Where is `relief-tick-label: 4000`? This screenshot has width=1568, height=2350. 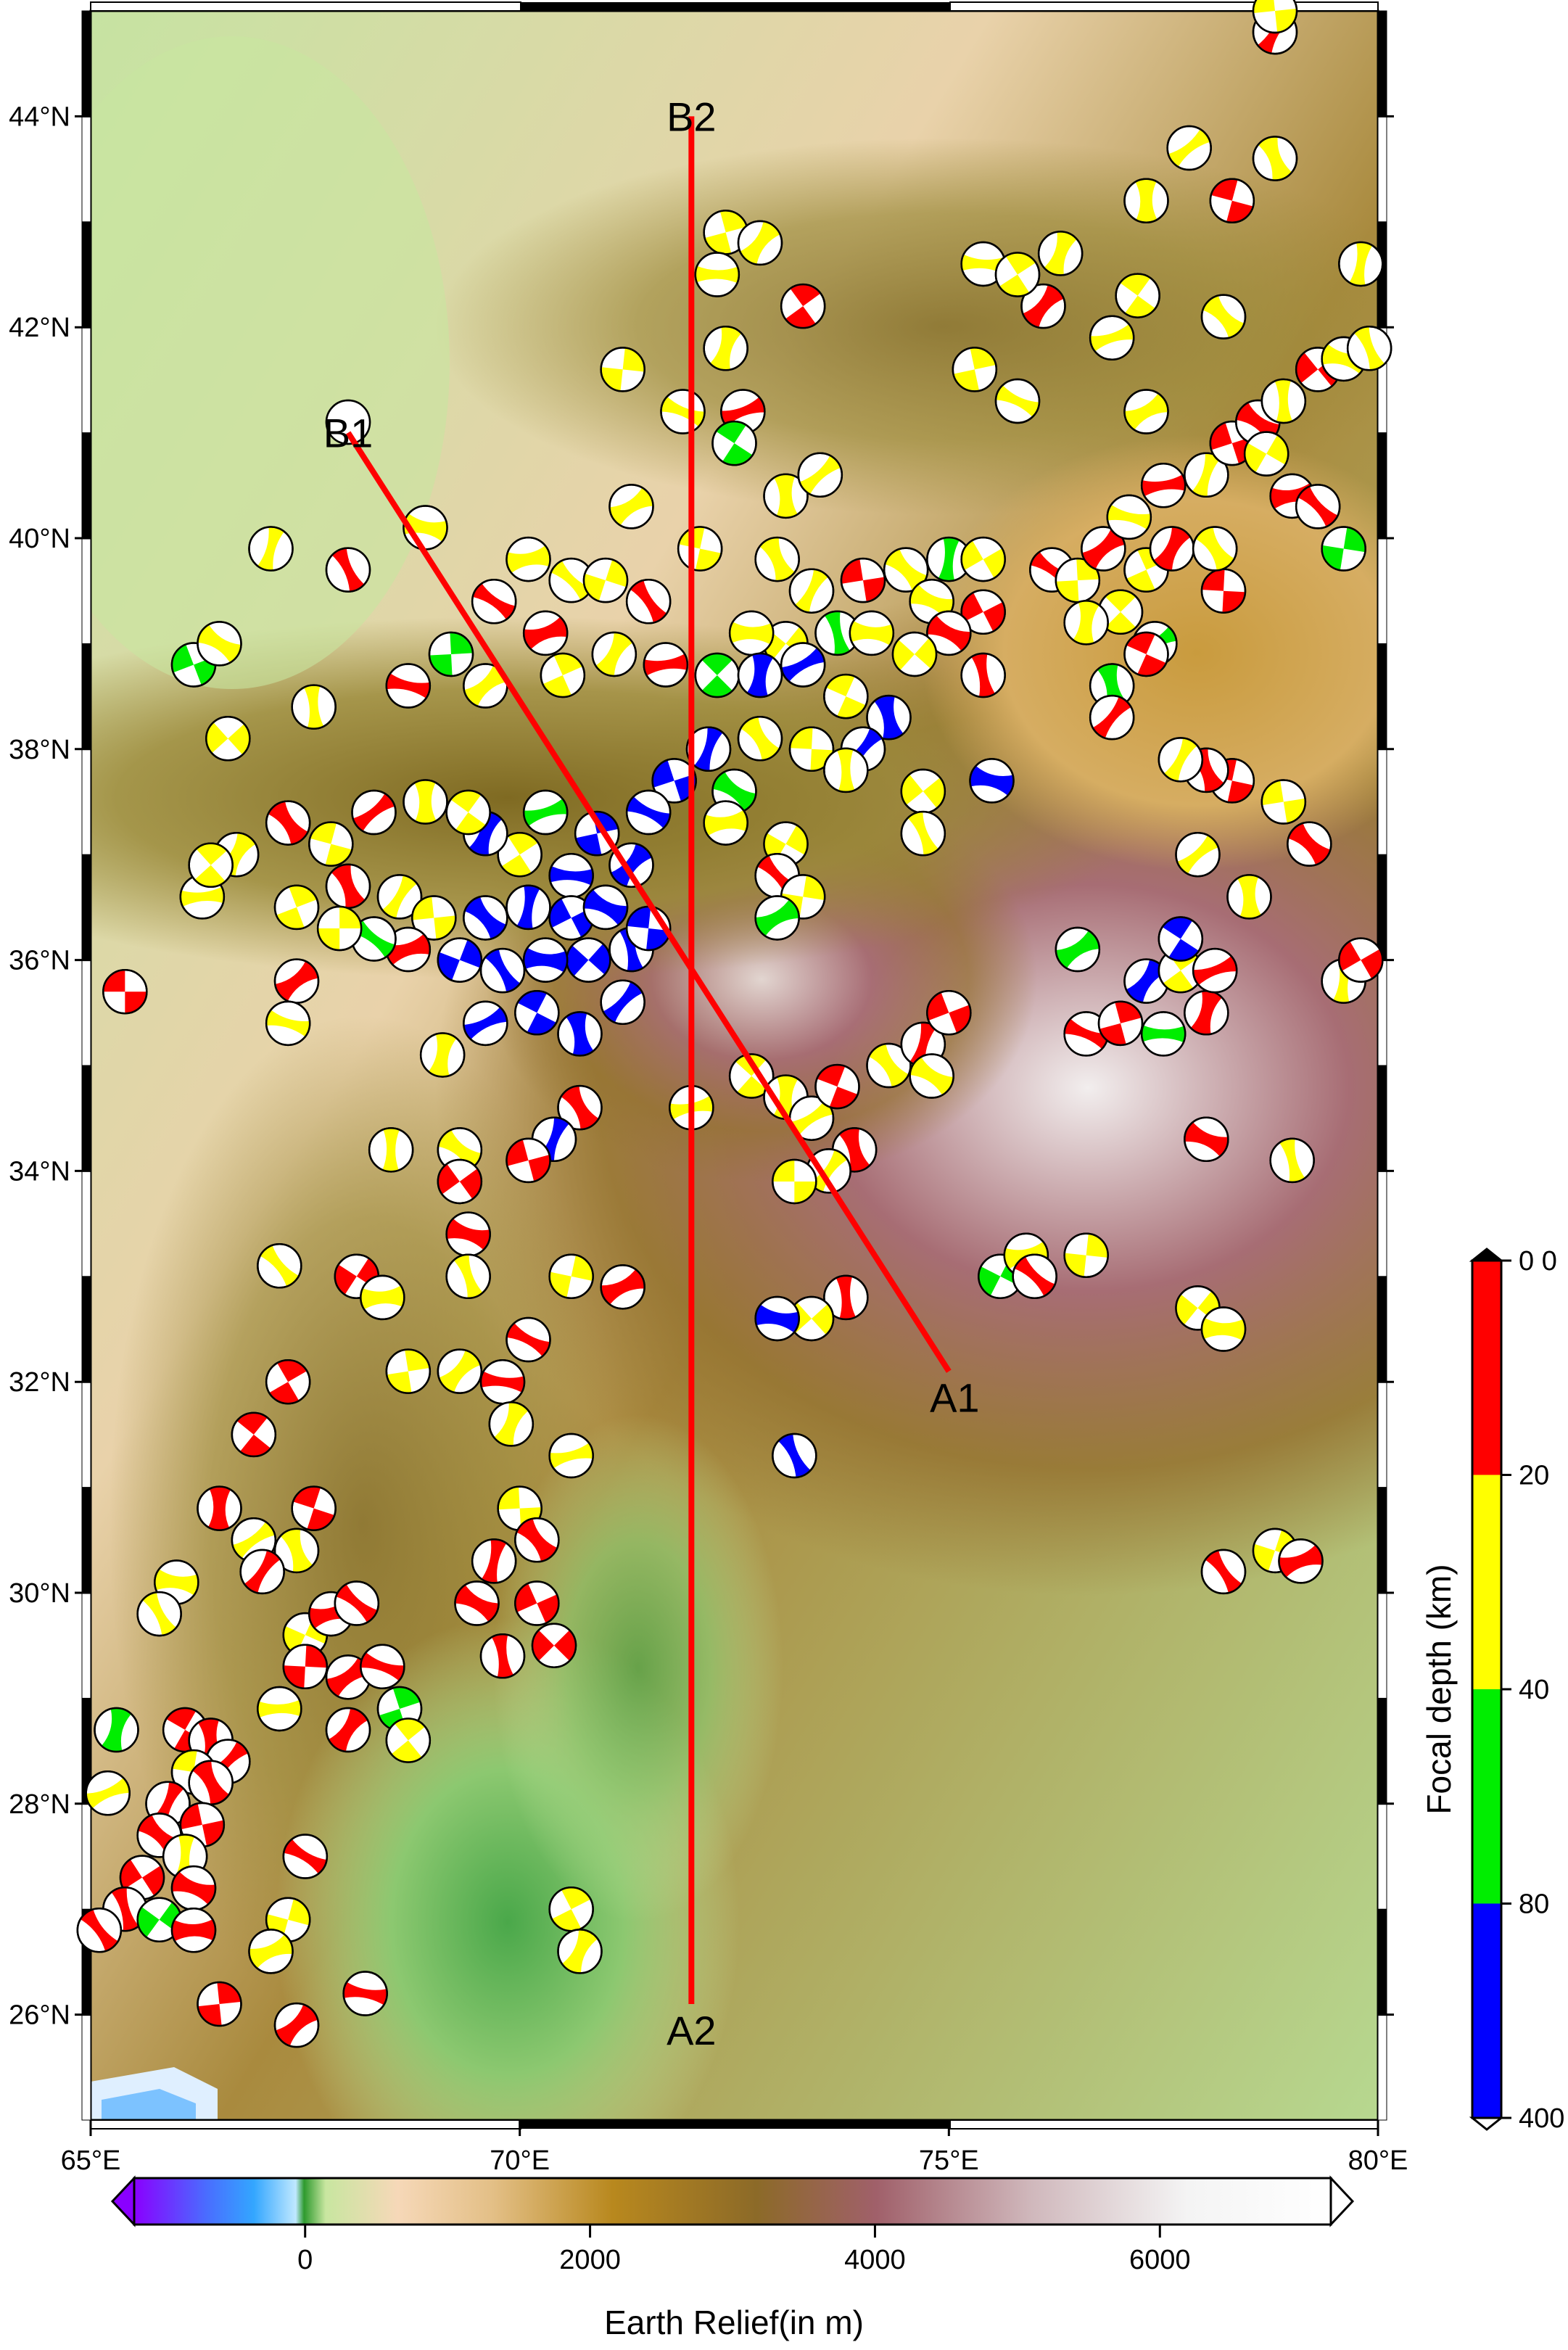
relief-tick-label: 4000 is located at coordinates (875, 2260).